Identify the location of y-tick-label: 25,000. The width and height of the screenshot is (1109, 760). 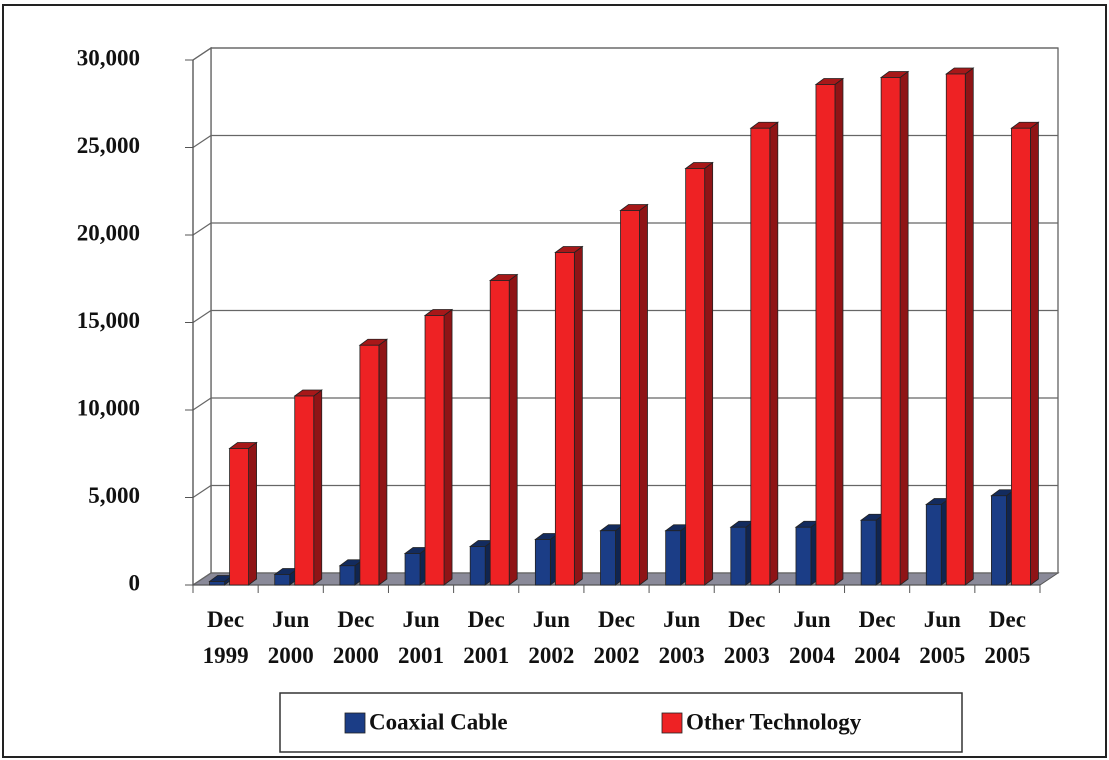
(108, 145).